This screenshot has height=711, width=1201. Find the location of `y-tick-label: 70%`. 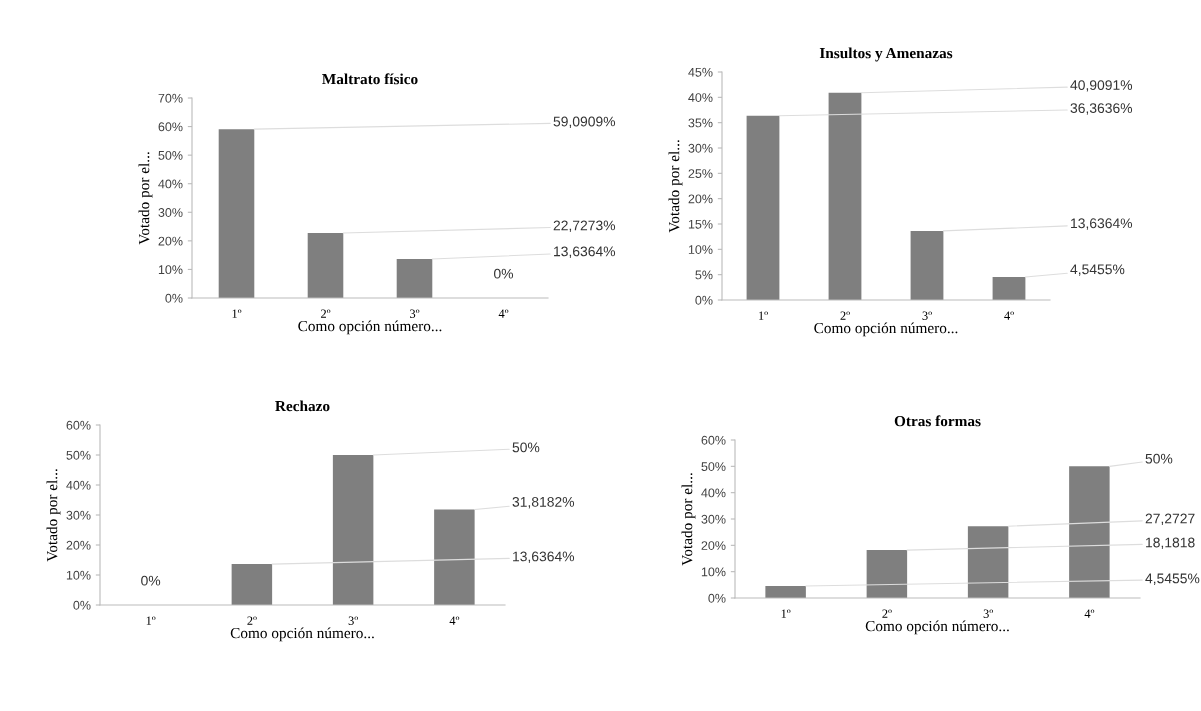

y-tick-label: 70% is located at coordinates (170, 98).